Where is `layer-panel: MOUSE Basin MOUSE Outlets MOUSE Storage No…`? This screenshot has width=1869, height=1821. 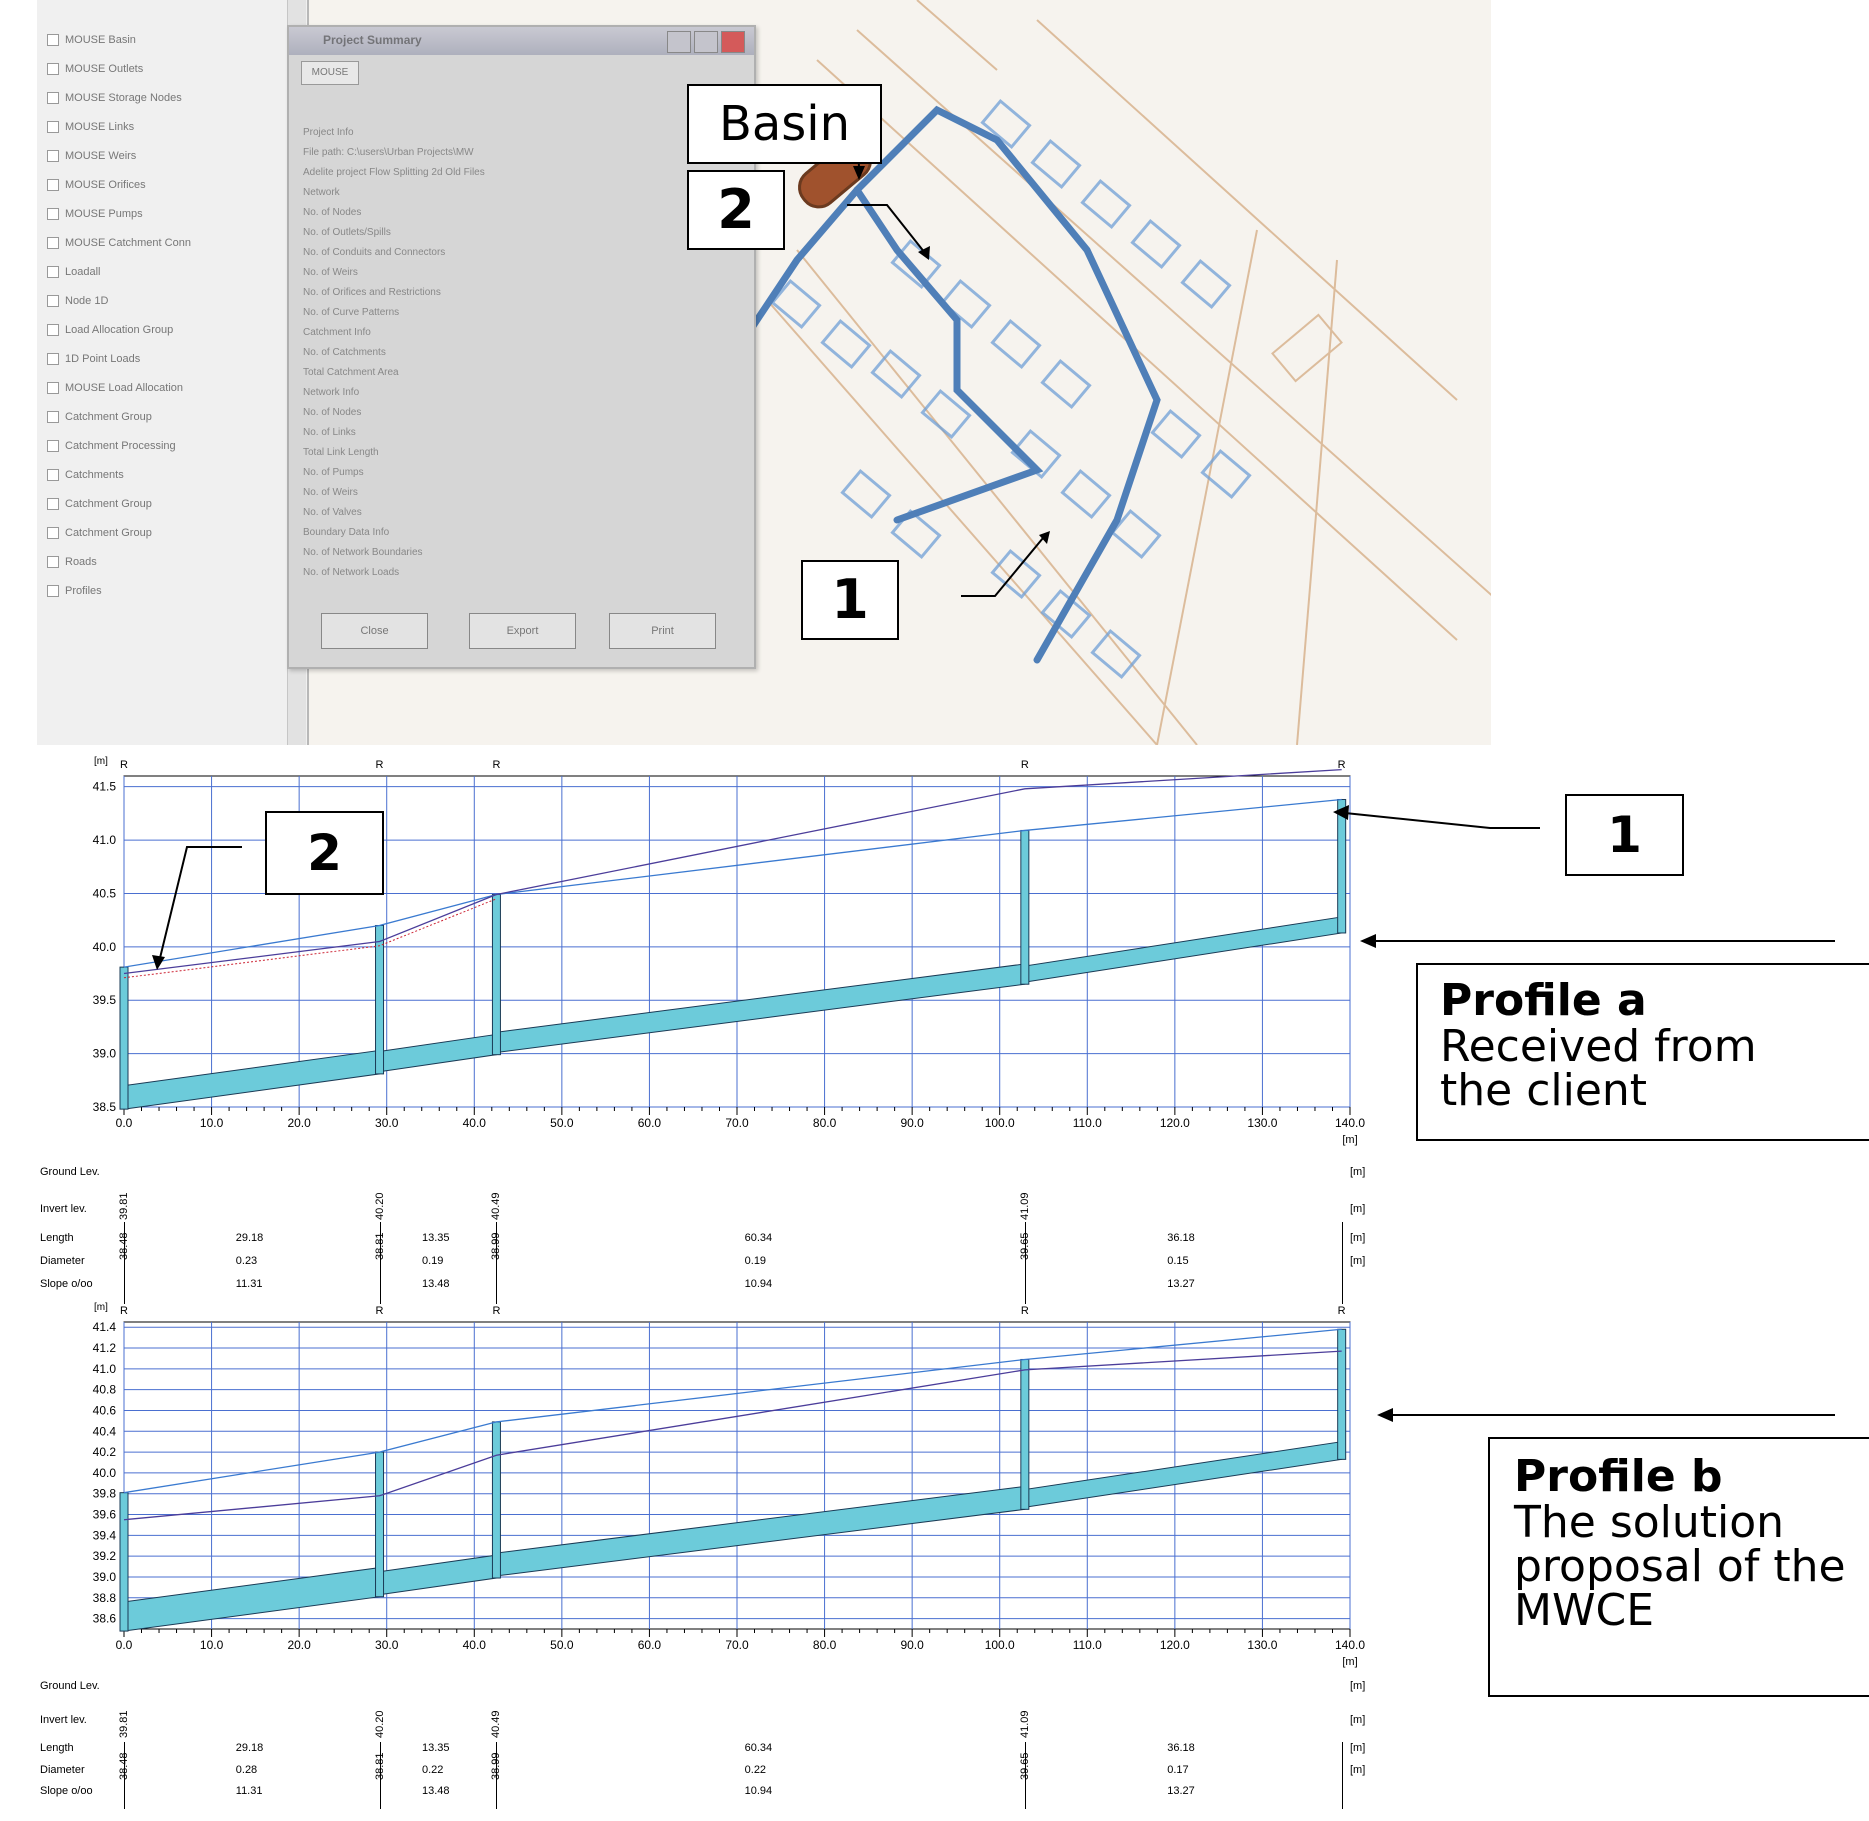
layer-panel: MOUSE Basin MOUSE Outlets MOUSE Storage No… is located at coordinates (173, 372).